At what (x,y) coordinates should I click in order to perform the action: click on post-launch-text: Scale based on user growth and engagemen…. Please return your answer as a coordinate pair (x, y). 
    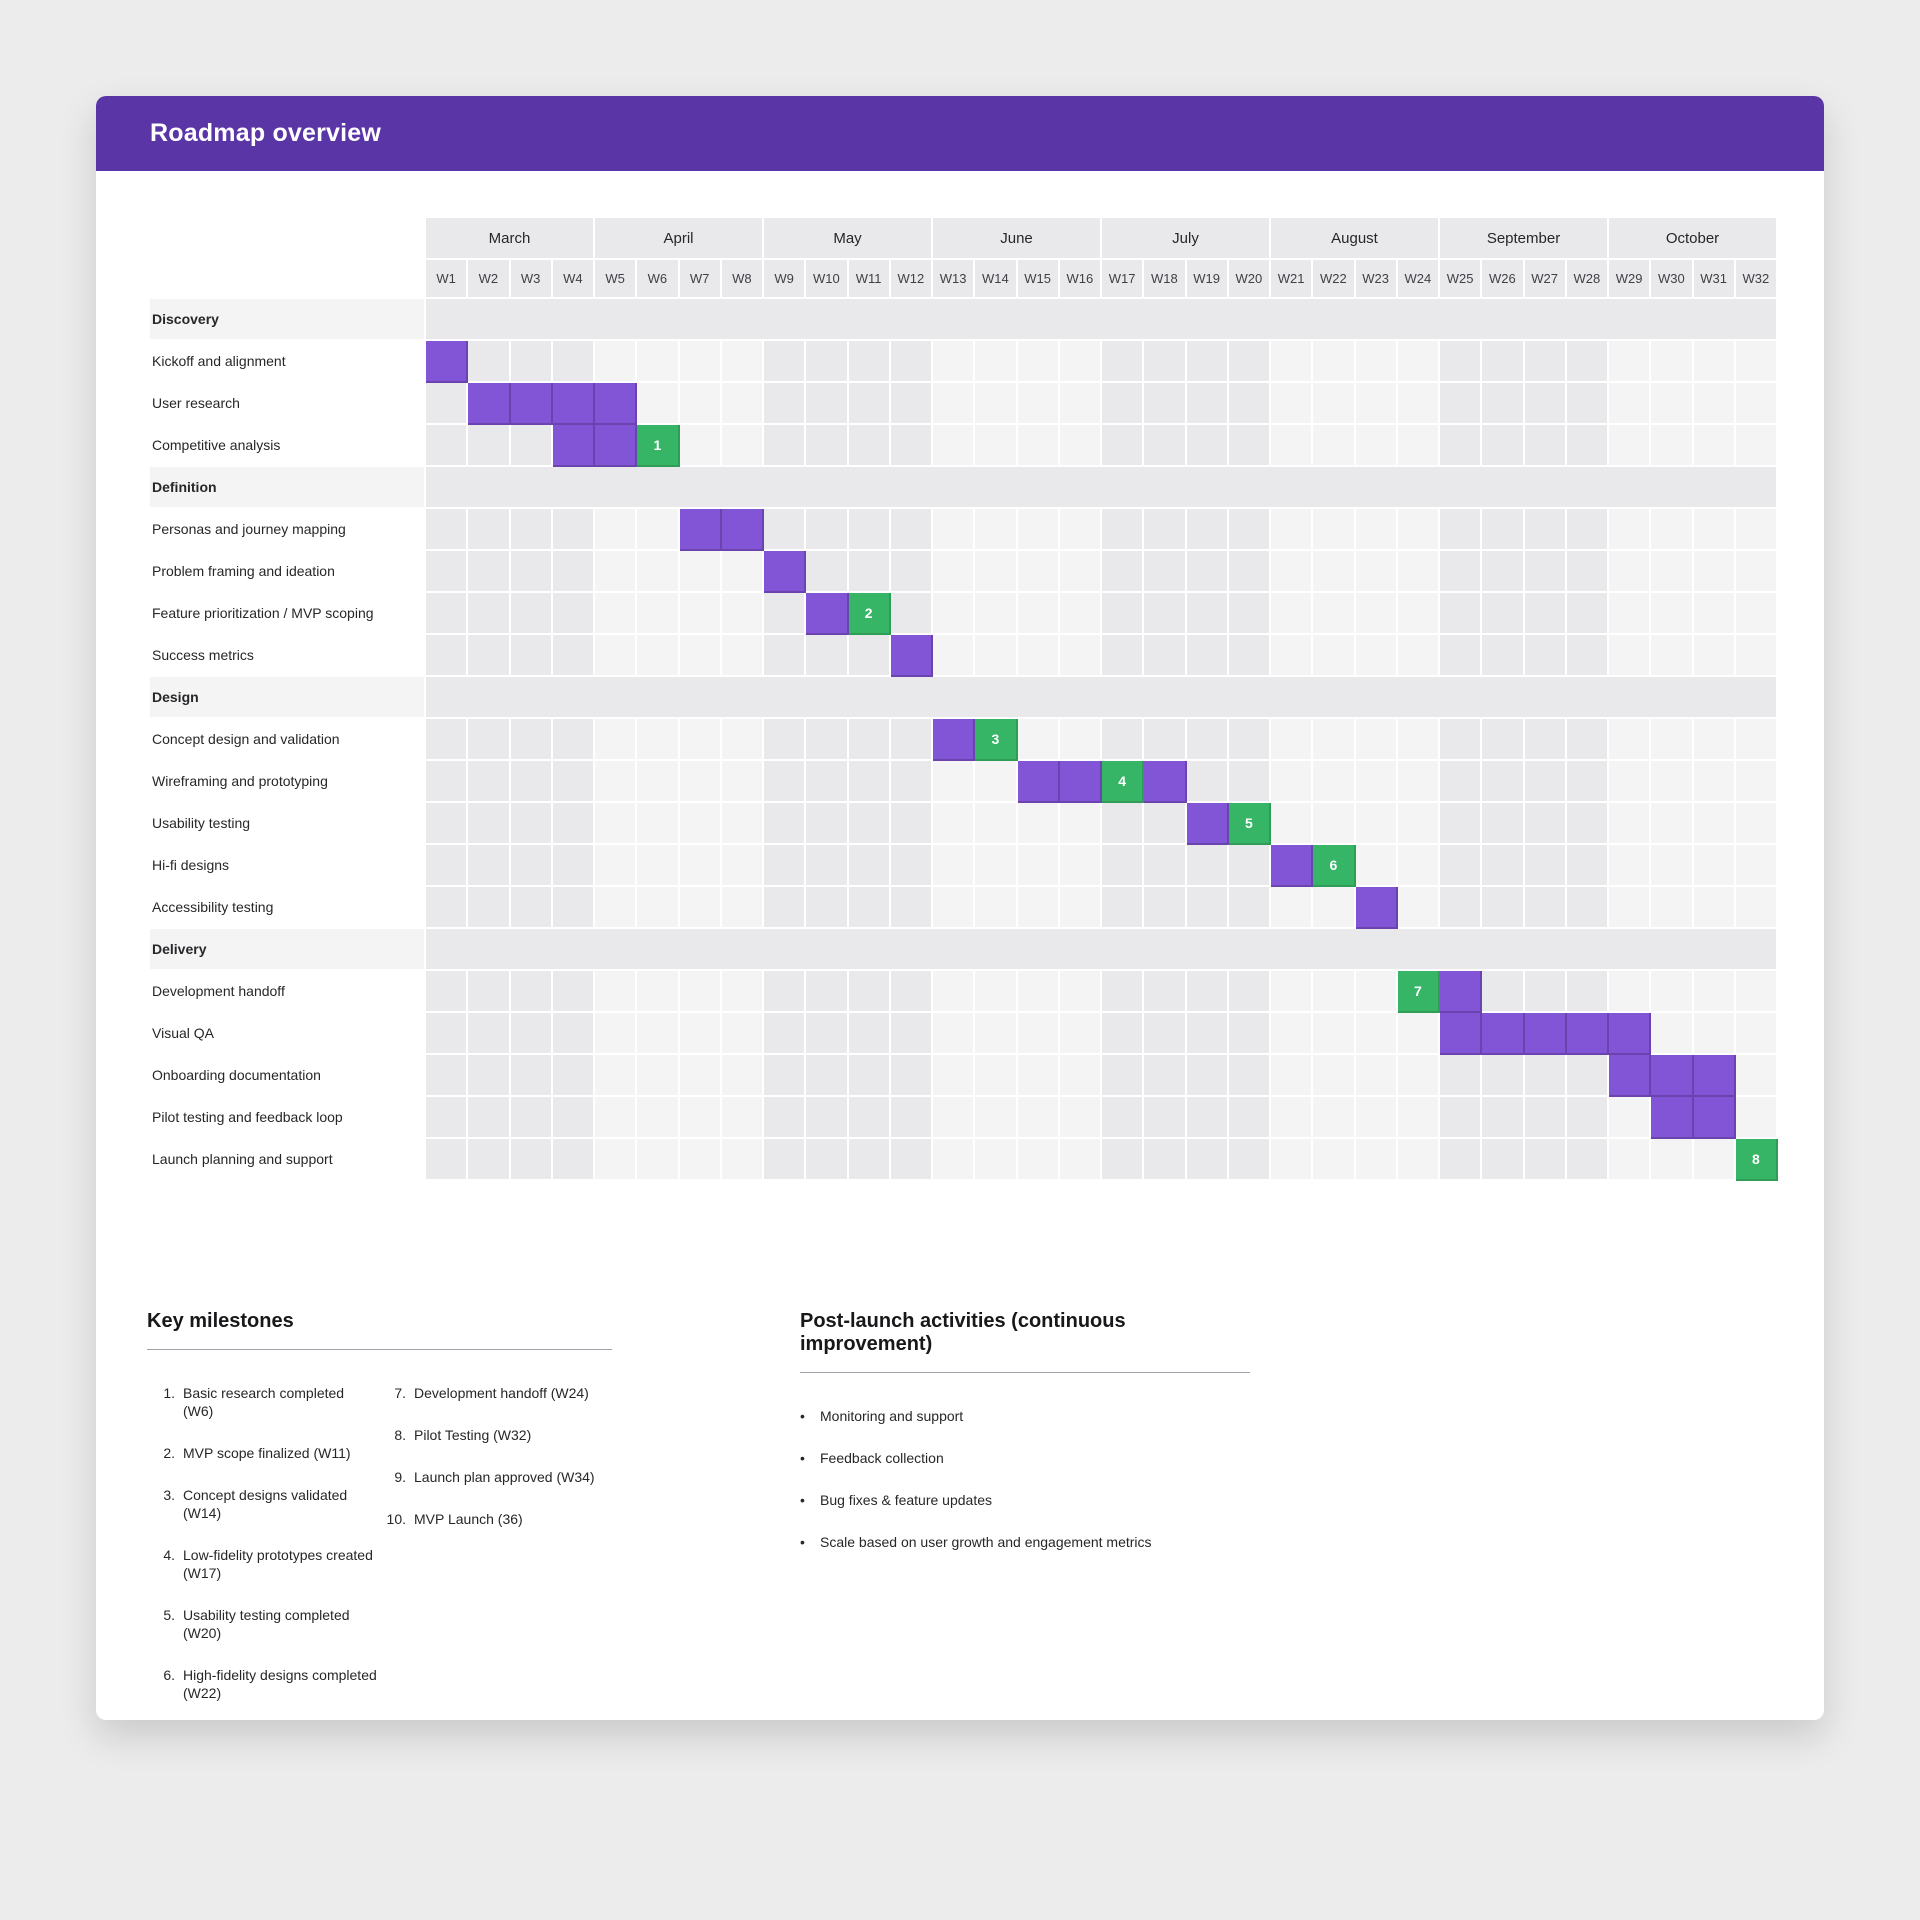
    Looking at the image, I should click on (986, 1542).